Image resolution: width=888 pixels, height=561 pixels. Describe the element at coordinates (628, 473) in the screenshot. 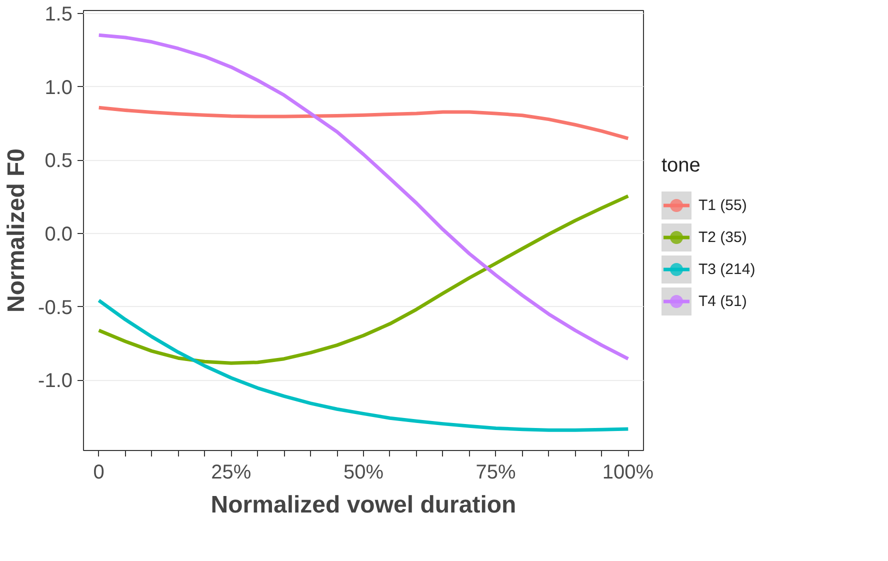

I see `x-tick-label: 100%` at that location.